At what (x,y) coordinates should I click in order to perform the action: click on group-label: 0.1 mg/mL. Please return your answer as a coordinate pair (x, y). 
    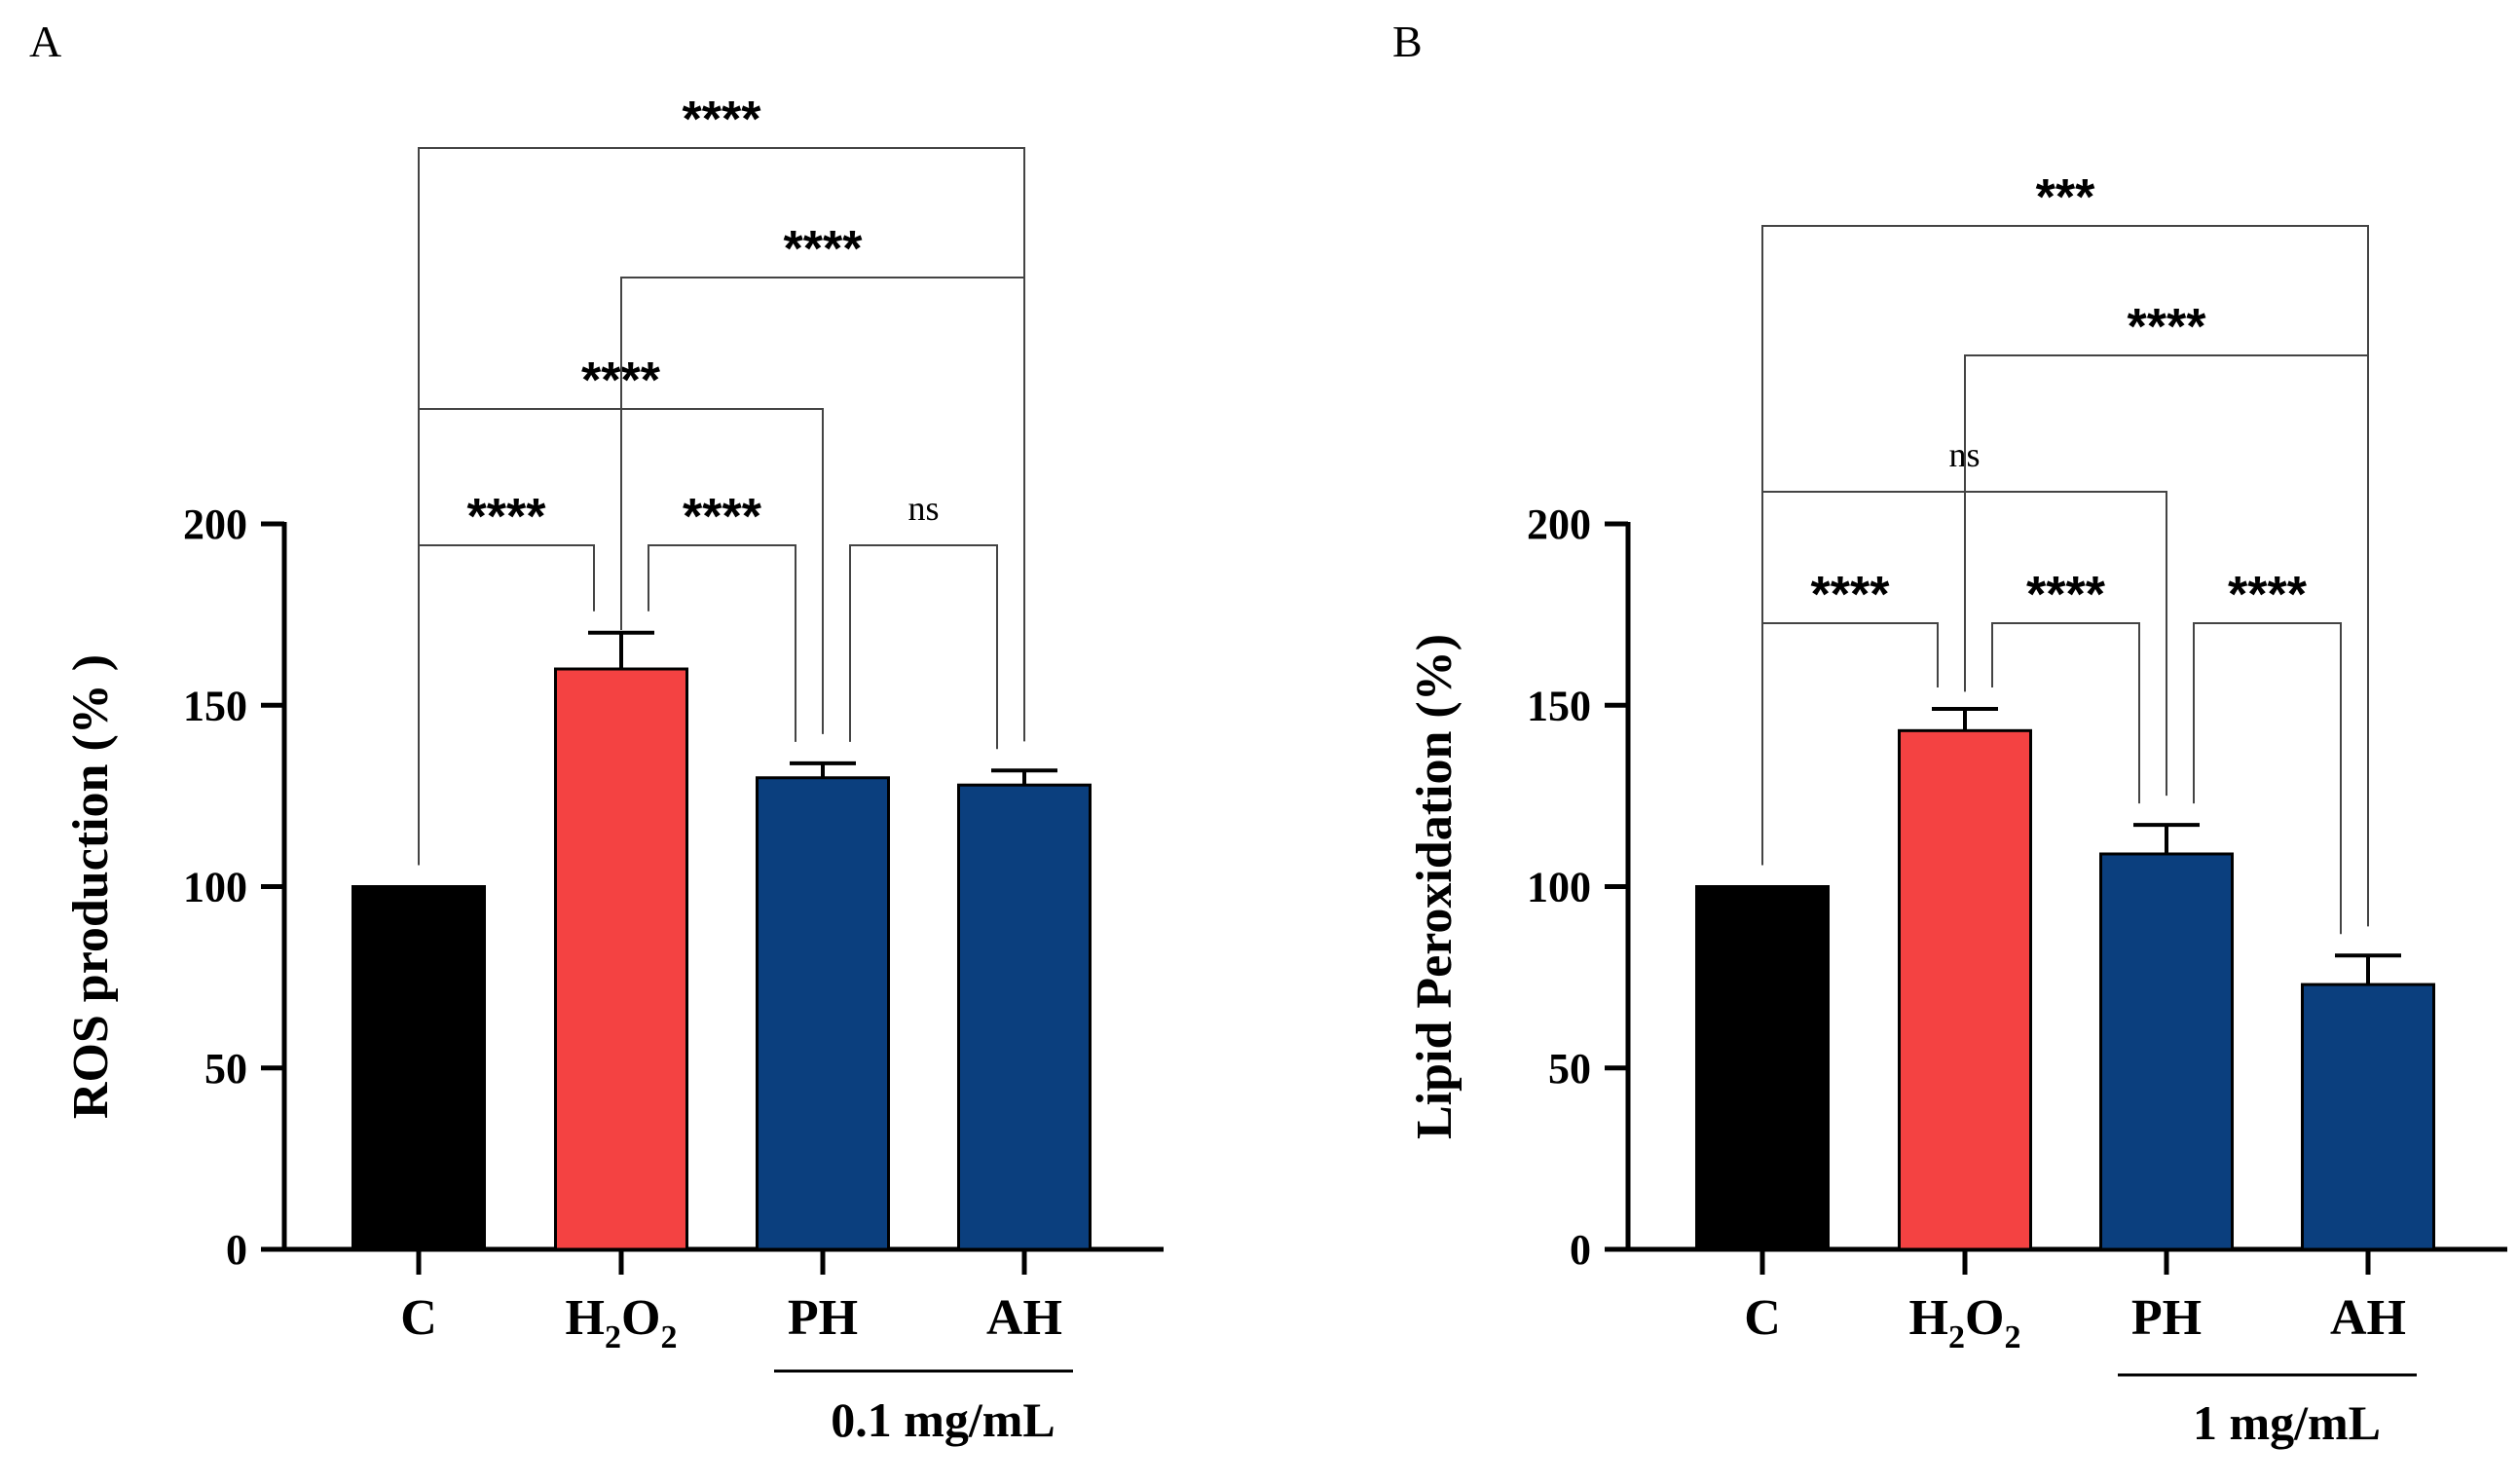
    Looking at the image, I should click on (943, 1419).